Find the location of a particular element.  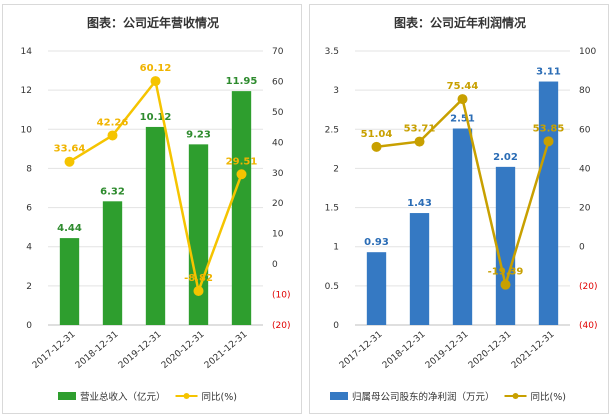

left-axis-tick-label: 2.5 is located at coordinates (332, 130).